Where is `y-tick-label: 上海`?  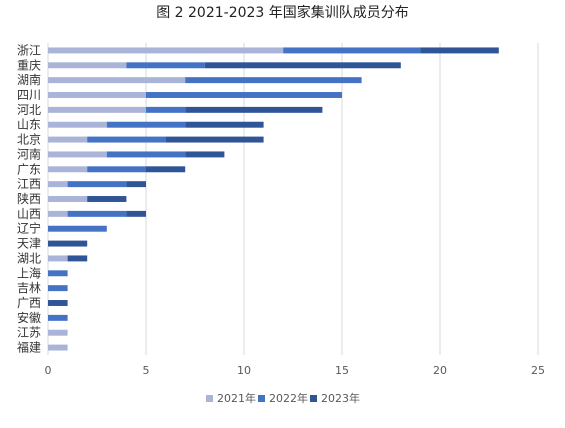 y-tick-label: 上海 is located at coordinates (29, 272).